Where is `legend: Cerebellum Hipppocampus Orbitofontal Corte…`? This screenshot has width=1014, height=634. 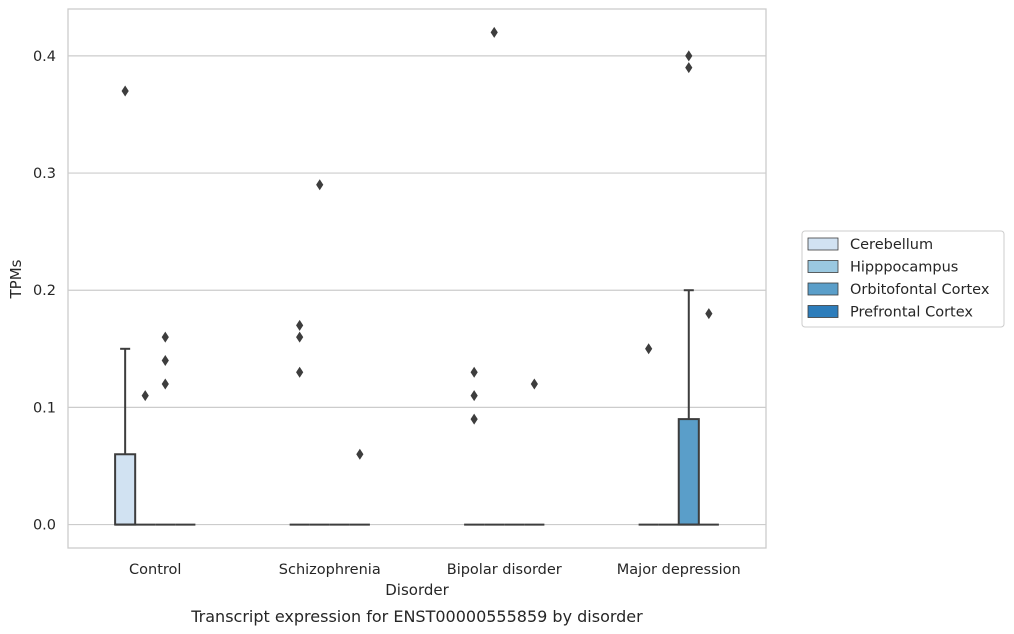 legend: Cerebellum Hipppocampus Orbitofontal Corte… is located at coordinates (903, 279).